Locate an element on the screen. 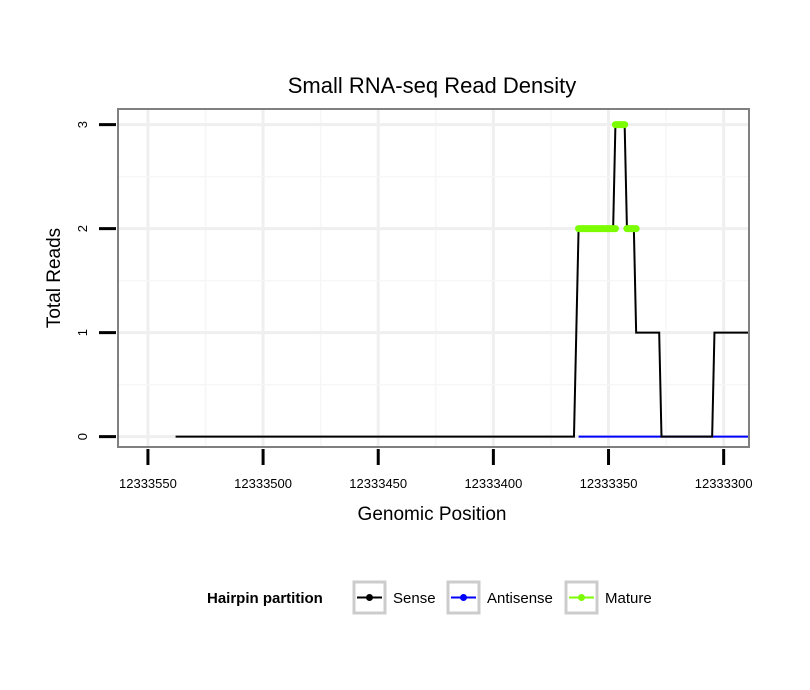 The height and width of the screenshot is (690, 810). legend-label-mature: Mature is located at coordinates (628, 598).